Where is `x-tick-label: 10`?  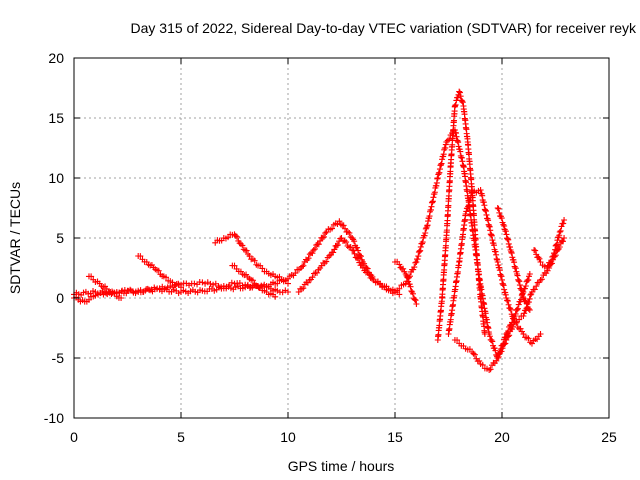 x-tick-label: 10 is located at coordinates (288, 437).